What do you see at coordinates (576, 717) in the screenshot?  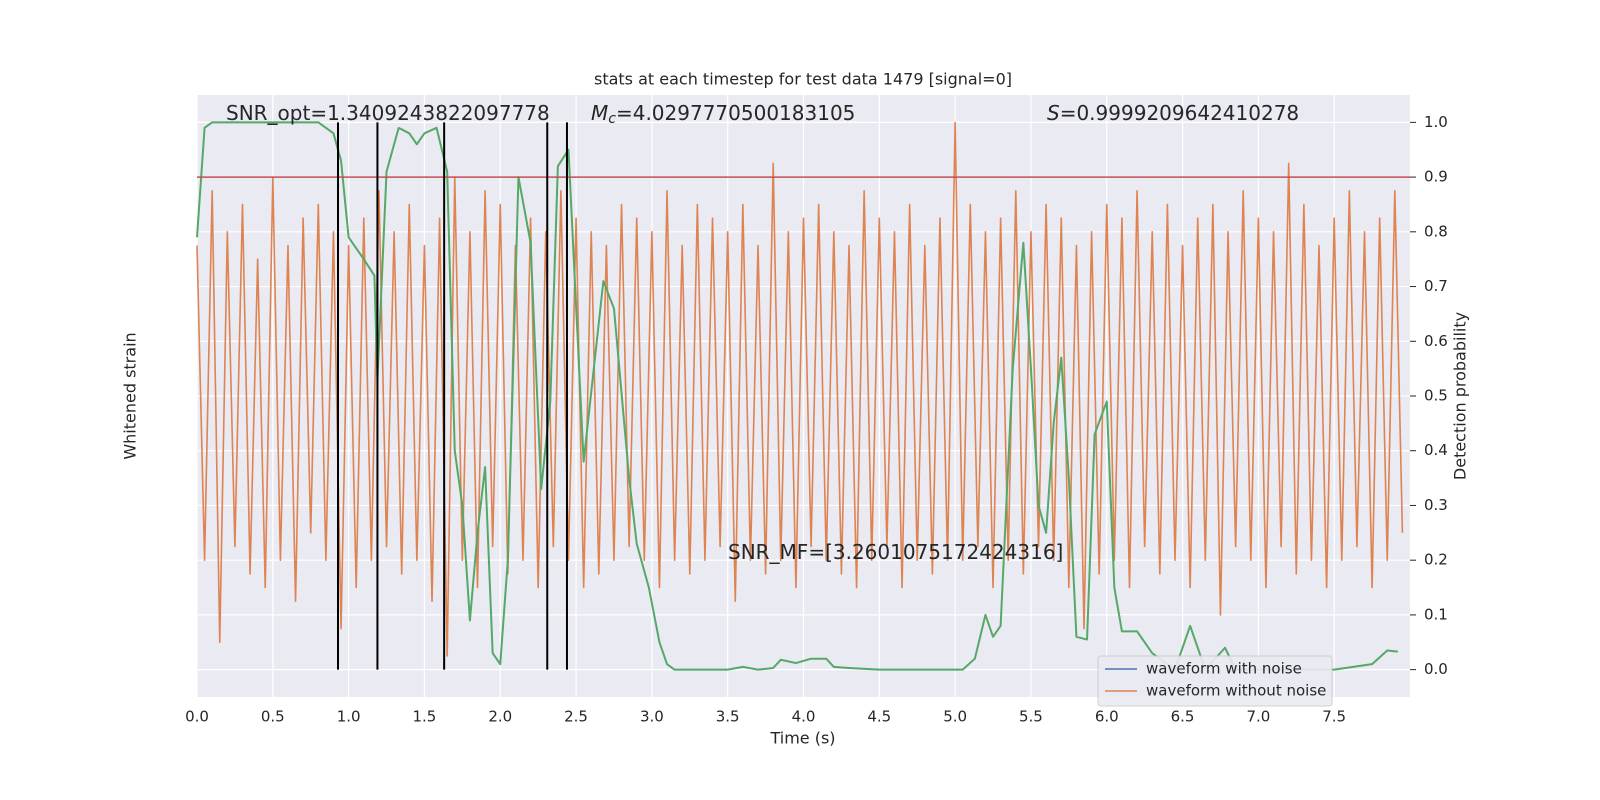 I see `x-tick-label: 2.5` at bounding box center [576, 717].